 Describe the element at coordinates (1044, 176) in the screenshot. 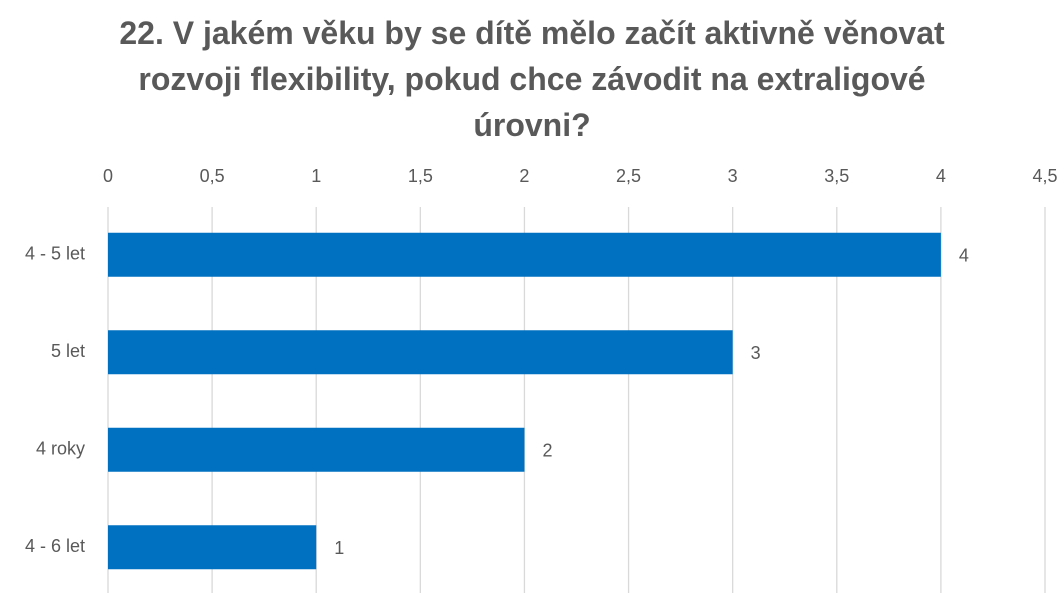

I see `x-tick-label: 4,5` at that location.